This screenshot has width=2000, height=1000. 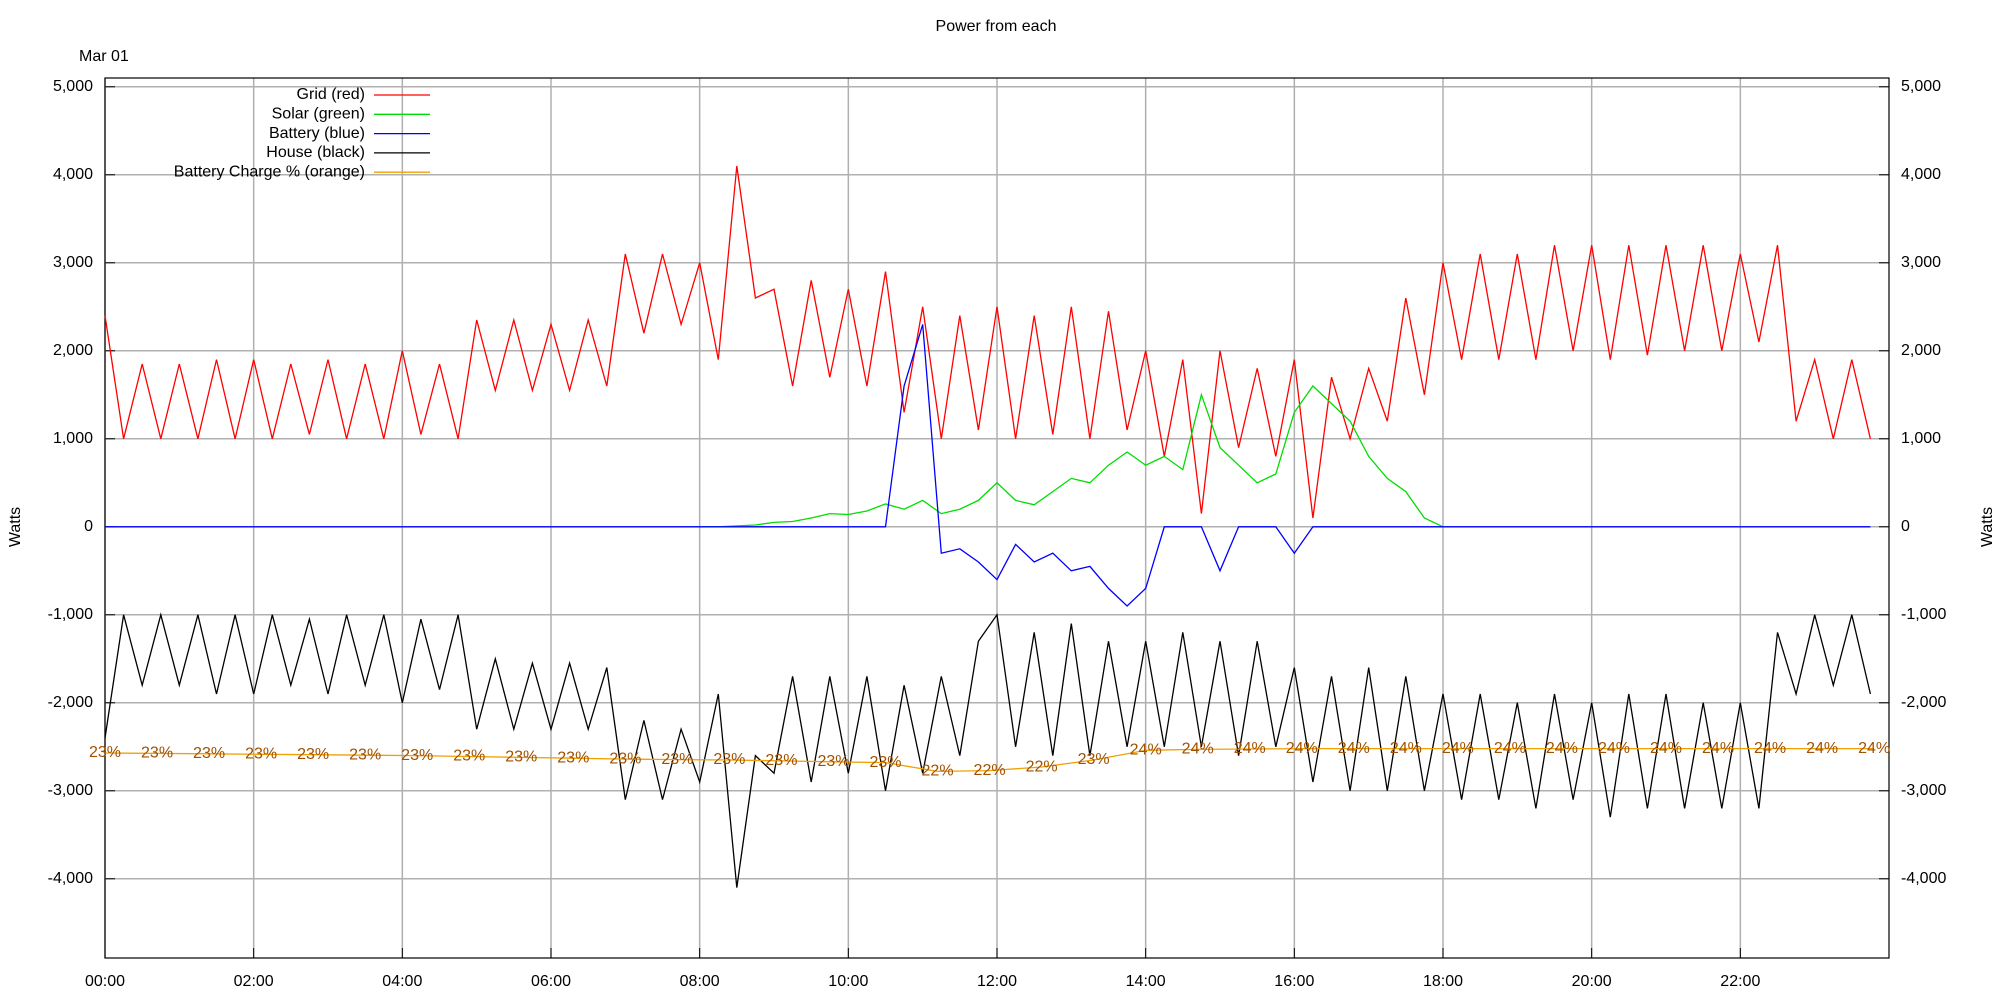 I want to click on x-tick-label: 12:00, so click(x=997, y=981).